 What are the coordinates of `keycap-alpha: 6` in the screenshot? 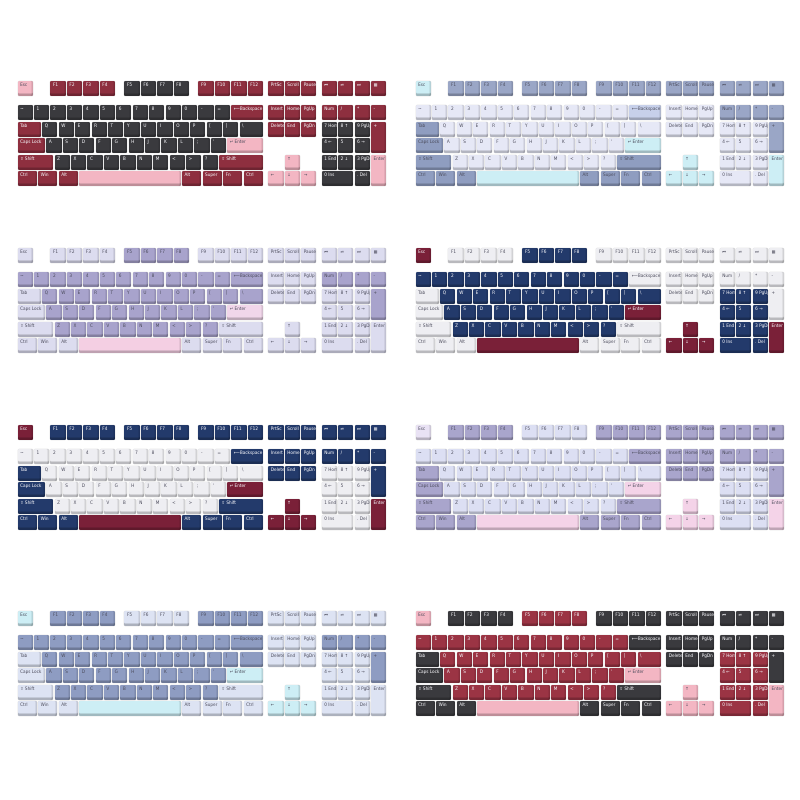 It's located at (124, 457).